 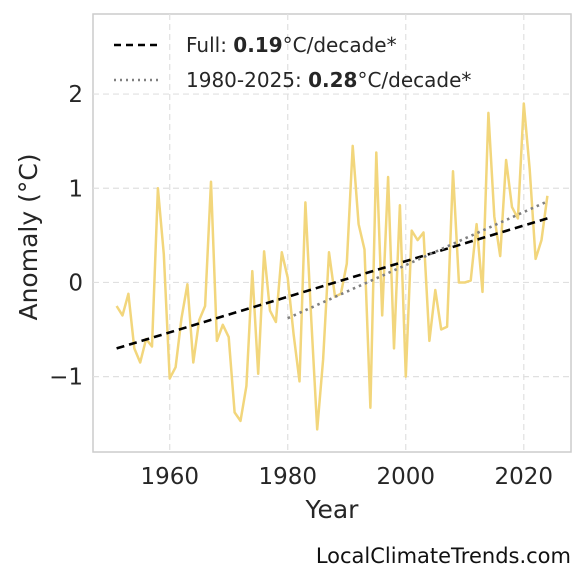 What do you see at coordinates (332, 509) in the screenshot?
I see `x-axis-label: Year` at bounding box center [332, 509].